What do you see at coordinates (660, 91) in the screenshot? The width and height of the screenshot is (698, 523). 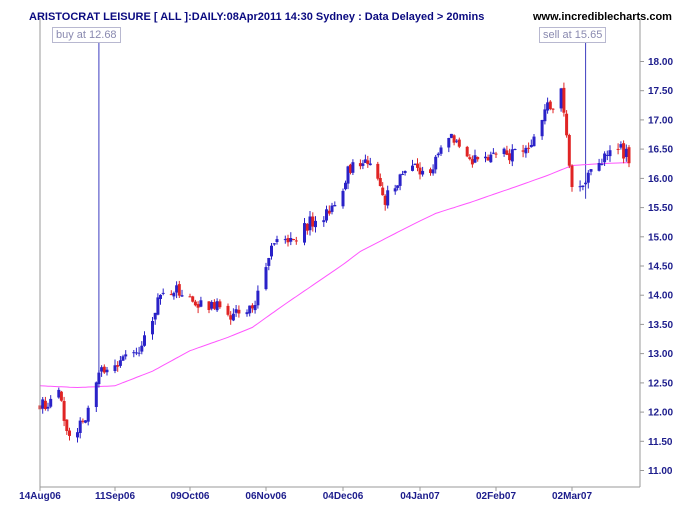 I see `y-tick-label: 17.50` at bounding box center [660, 91].